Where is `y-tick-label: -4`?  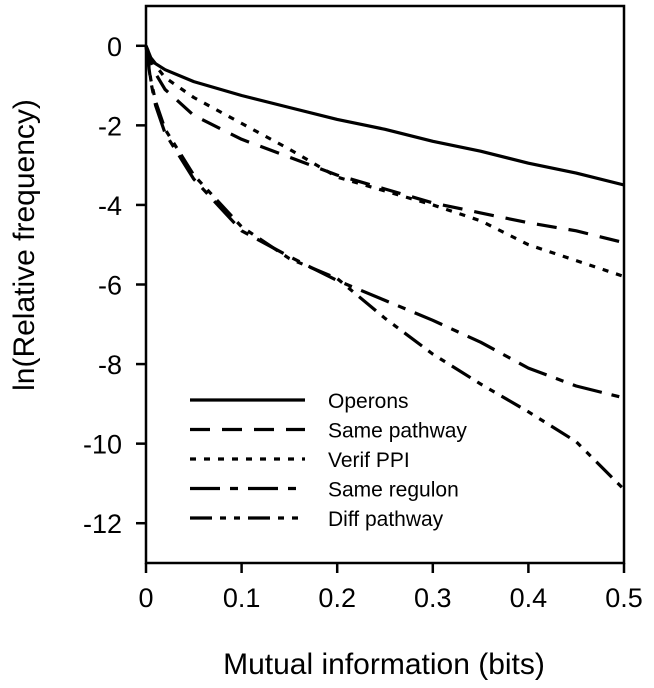
y-tick-label: -4 is located at coordinates (110, 206).